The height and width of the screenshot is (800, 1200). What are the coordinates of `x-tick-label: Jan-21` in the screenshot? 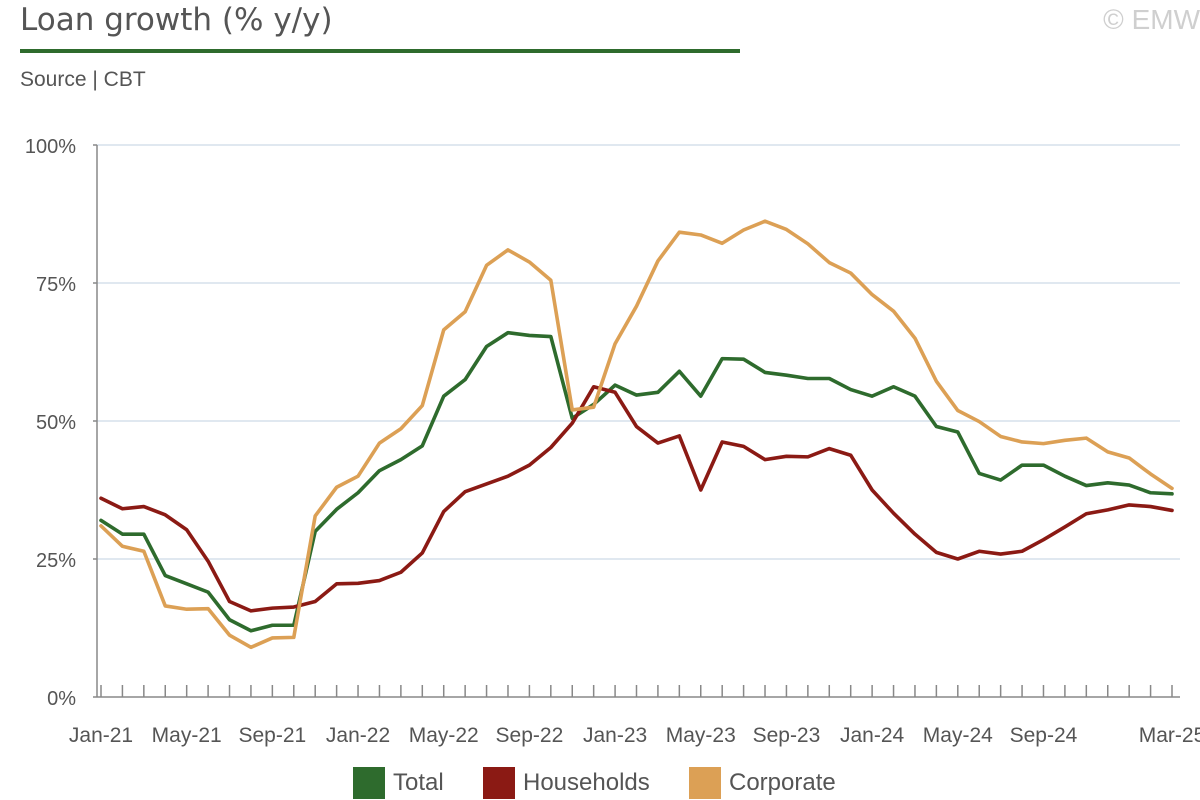 It's located at (101, 735).